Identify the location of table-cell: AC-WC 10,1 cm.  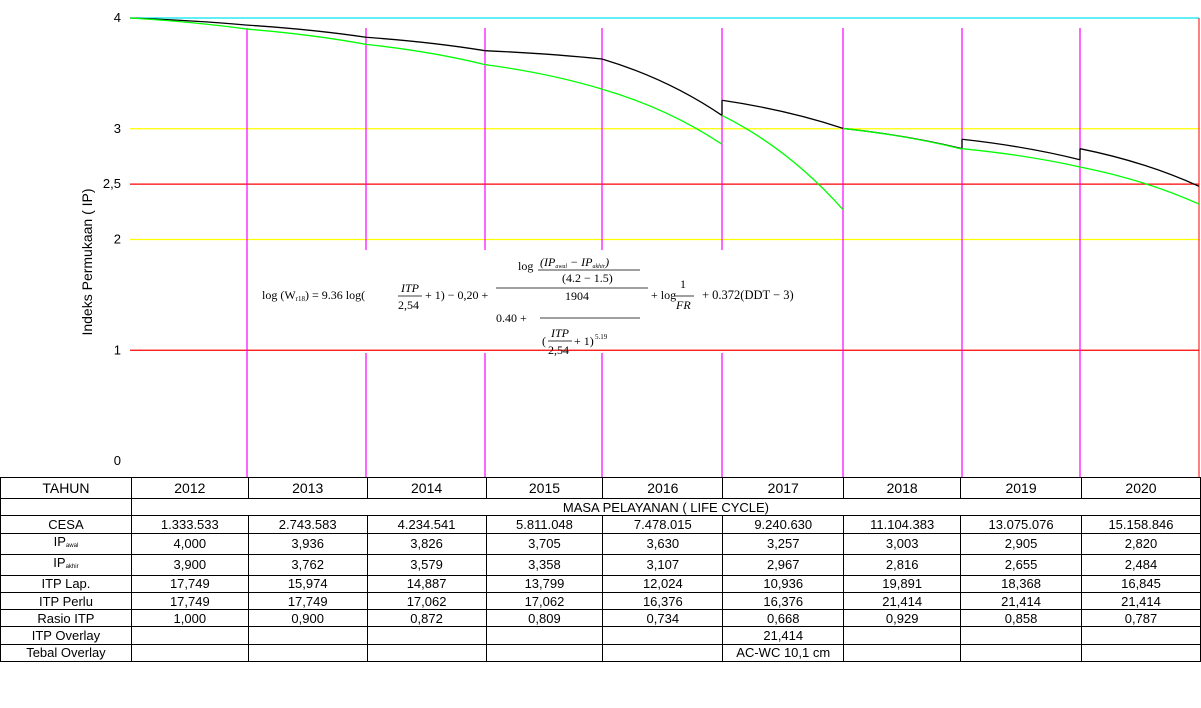
(783, 653).